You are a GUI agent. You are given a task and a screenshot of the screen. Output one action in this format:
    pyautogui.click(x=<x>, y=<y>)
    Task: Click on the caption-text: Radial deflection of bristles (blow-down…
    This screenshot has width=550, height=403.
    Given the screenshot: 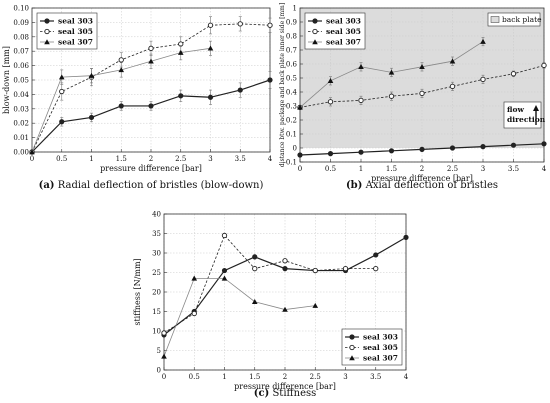 What is the action you would take?
    pyautogui.click(x=159, y=185)
    